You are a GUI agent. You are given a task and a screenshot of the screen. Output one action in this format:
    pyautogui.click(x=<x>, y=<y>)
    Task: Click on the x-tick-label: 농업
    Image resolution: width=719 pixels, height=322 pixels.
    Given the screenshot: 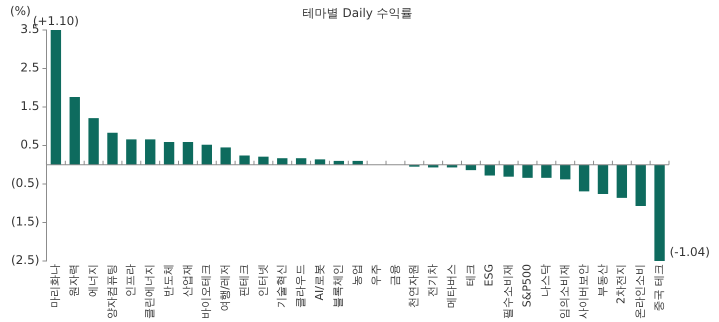 What is the action you would take?
    pyautogui.click(x=357, y=275)
    